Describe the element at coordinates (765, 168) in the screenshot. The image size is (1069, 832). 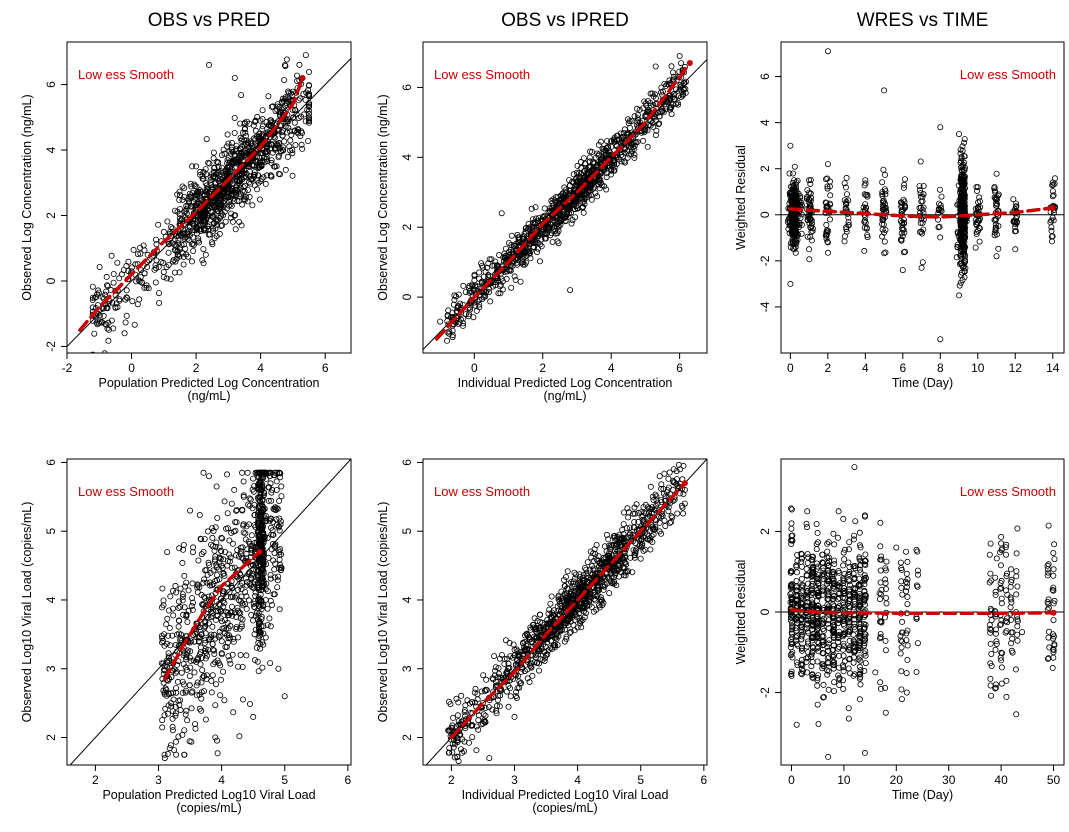
I see `y-tick-label: 2` at that location.